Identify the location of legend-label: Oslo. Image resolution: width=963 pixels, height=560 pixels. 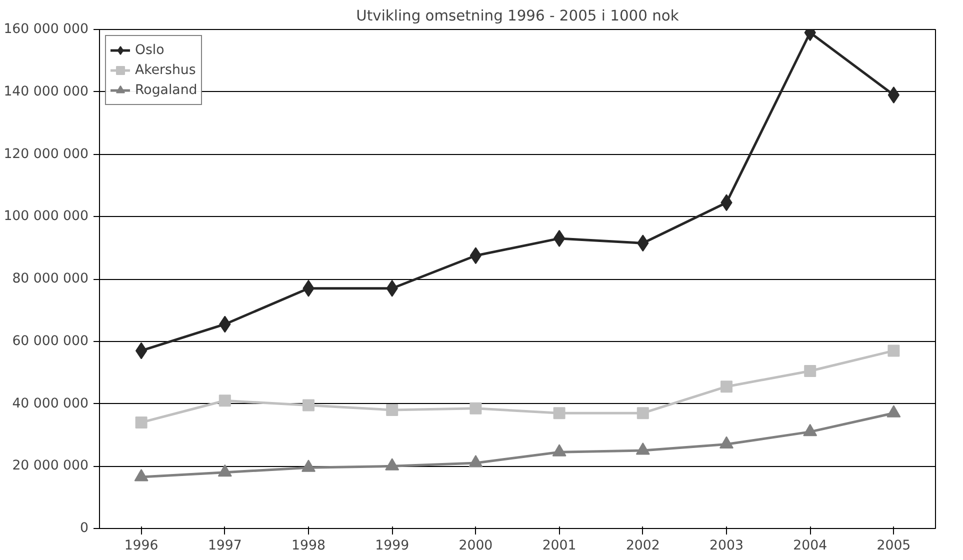
(149, 50).